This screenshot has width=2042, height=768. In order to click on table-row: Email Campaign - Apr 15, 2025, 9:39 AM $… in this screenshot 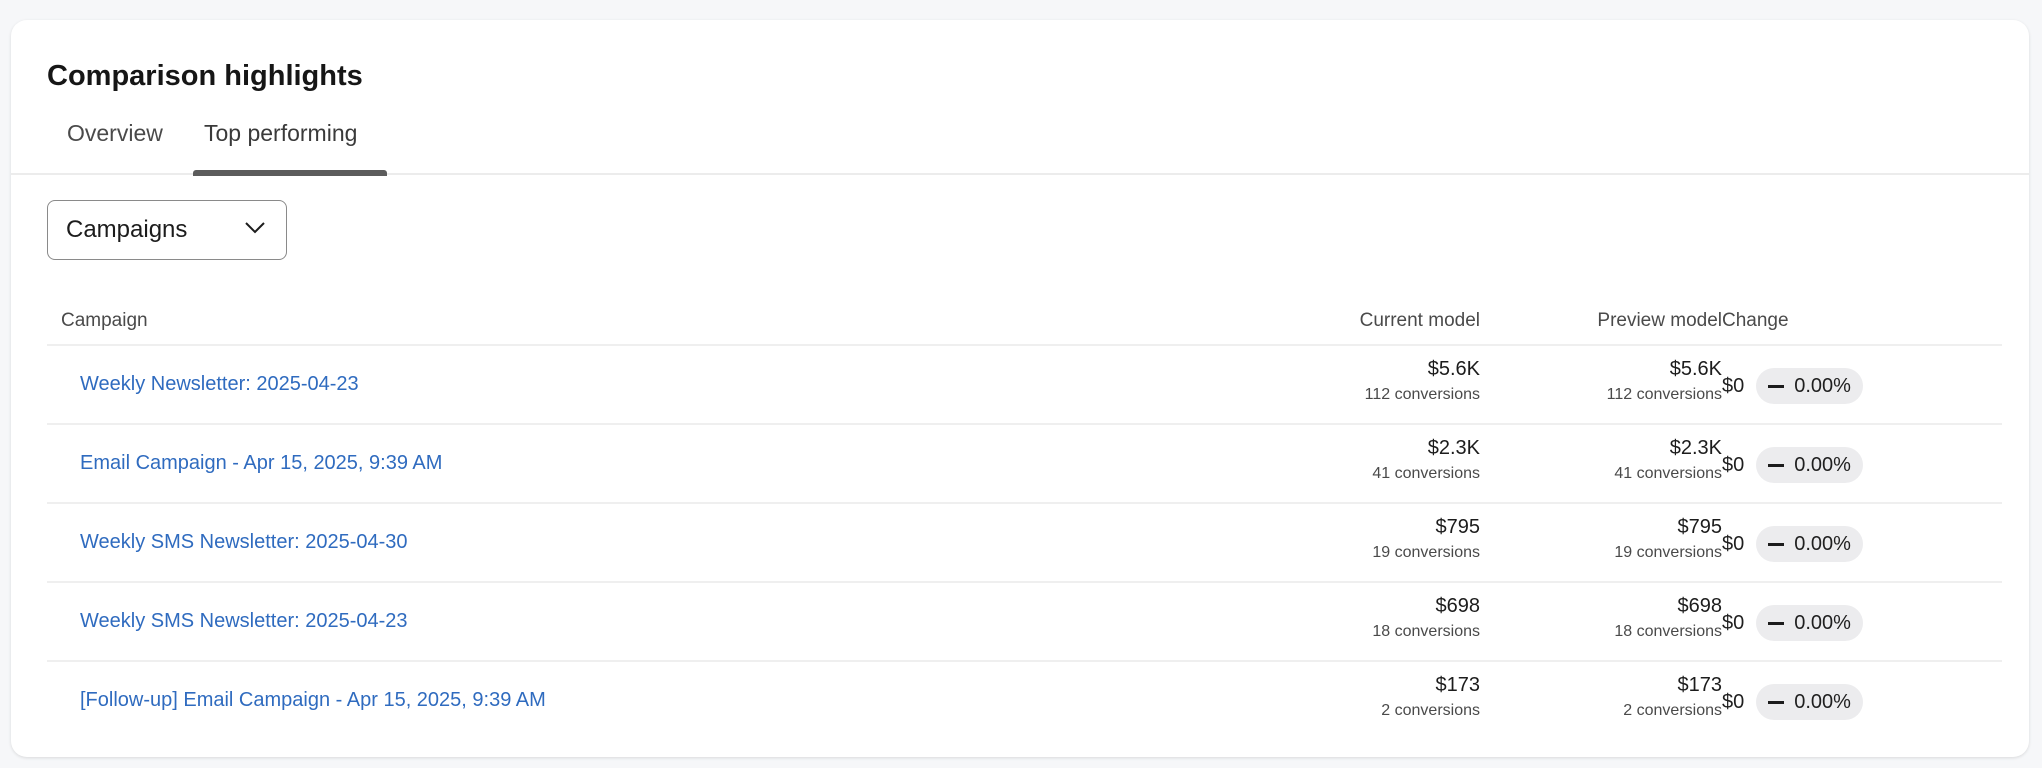, I will do `click(1024, 464)`.